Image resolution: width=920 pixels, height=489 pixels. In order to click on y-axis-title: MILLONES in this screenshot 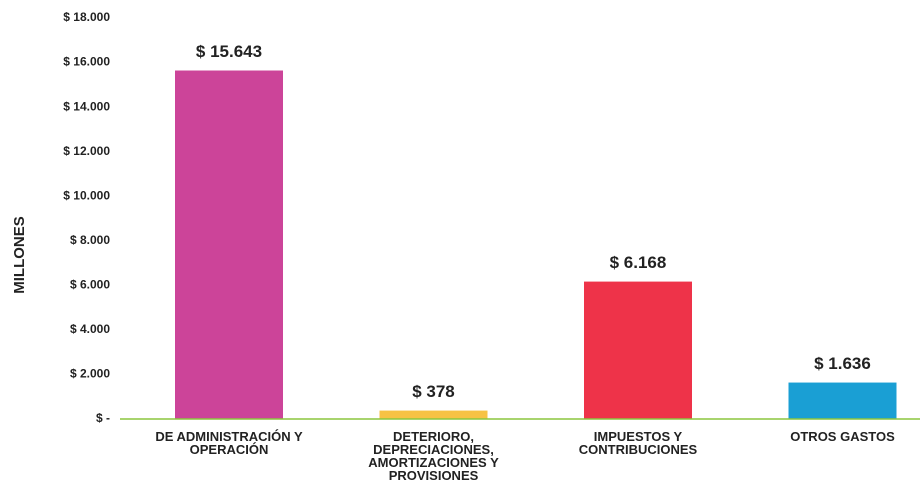, I will do `click(19, 255)`.